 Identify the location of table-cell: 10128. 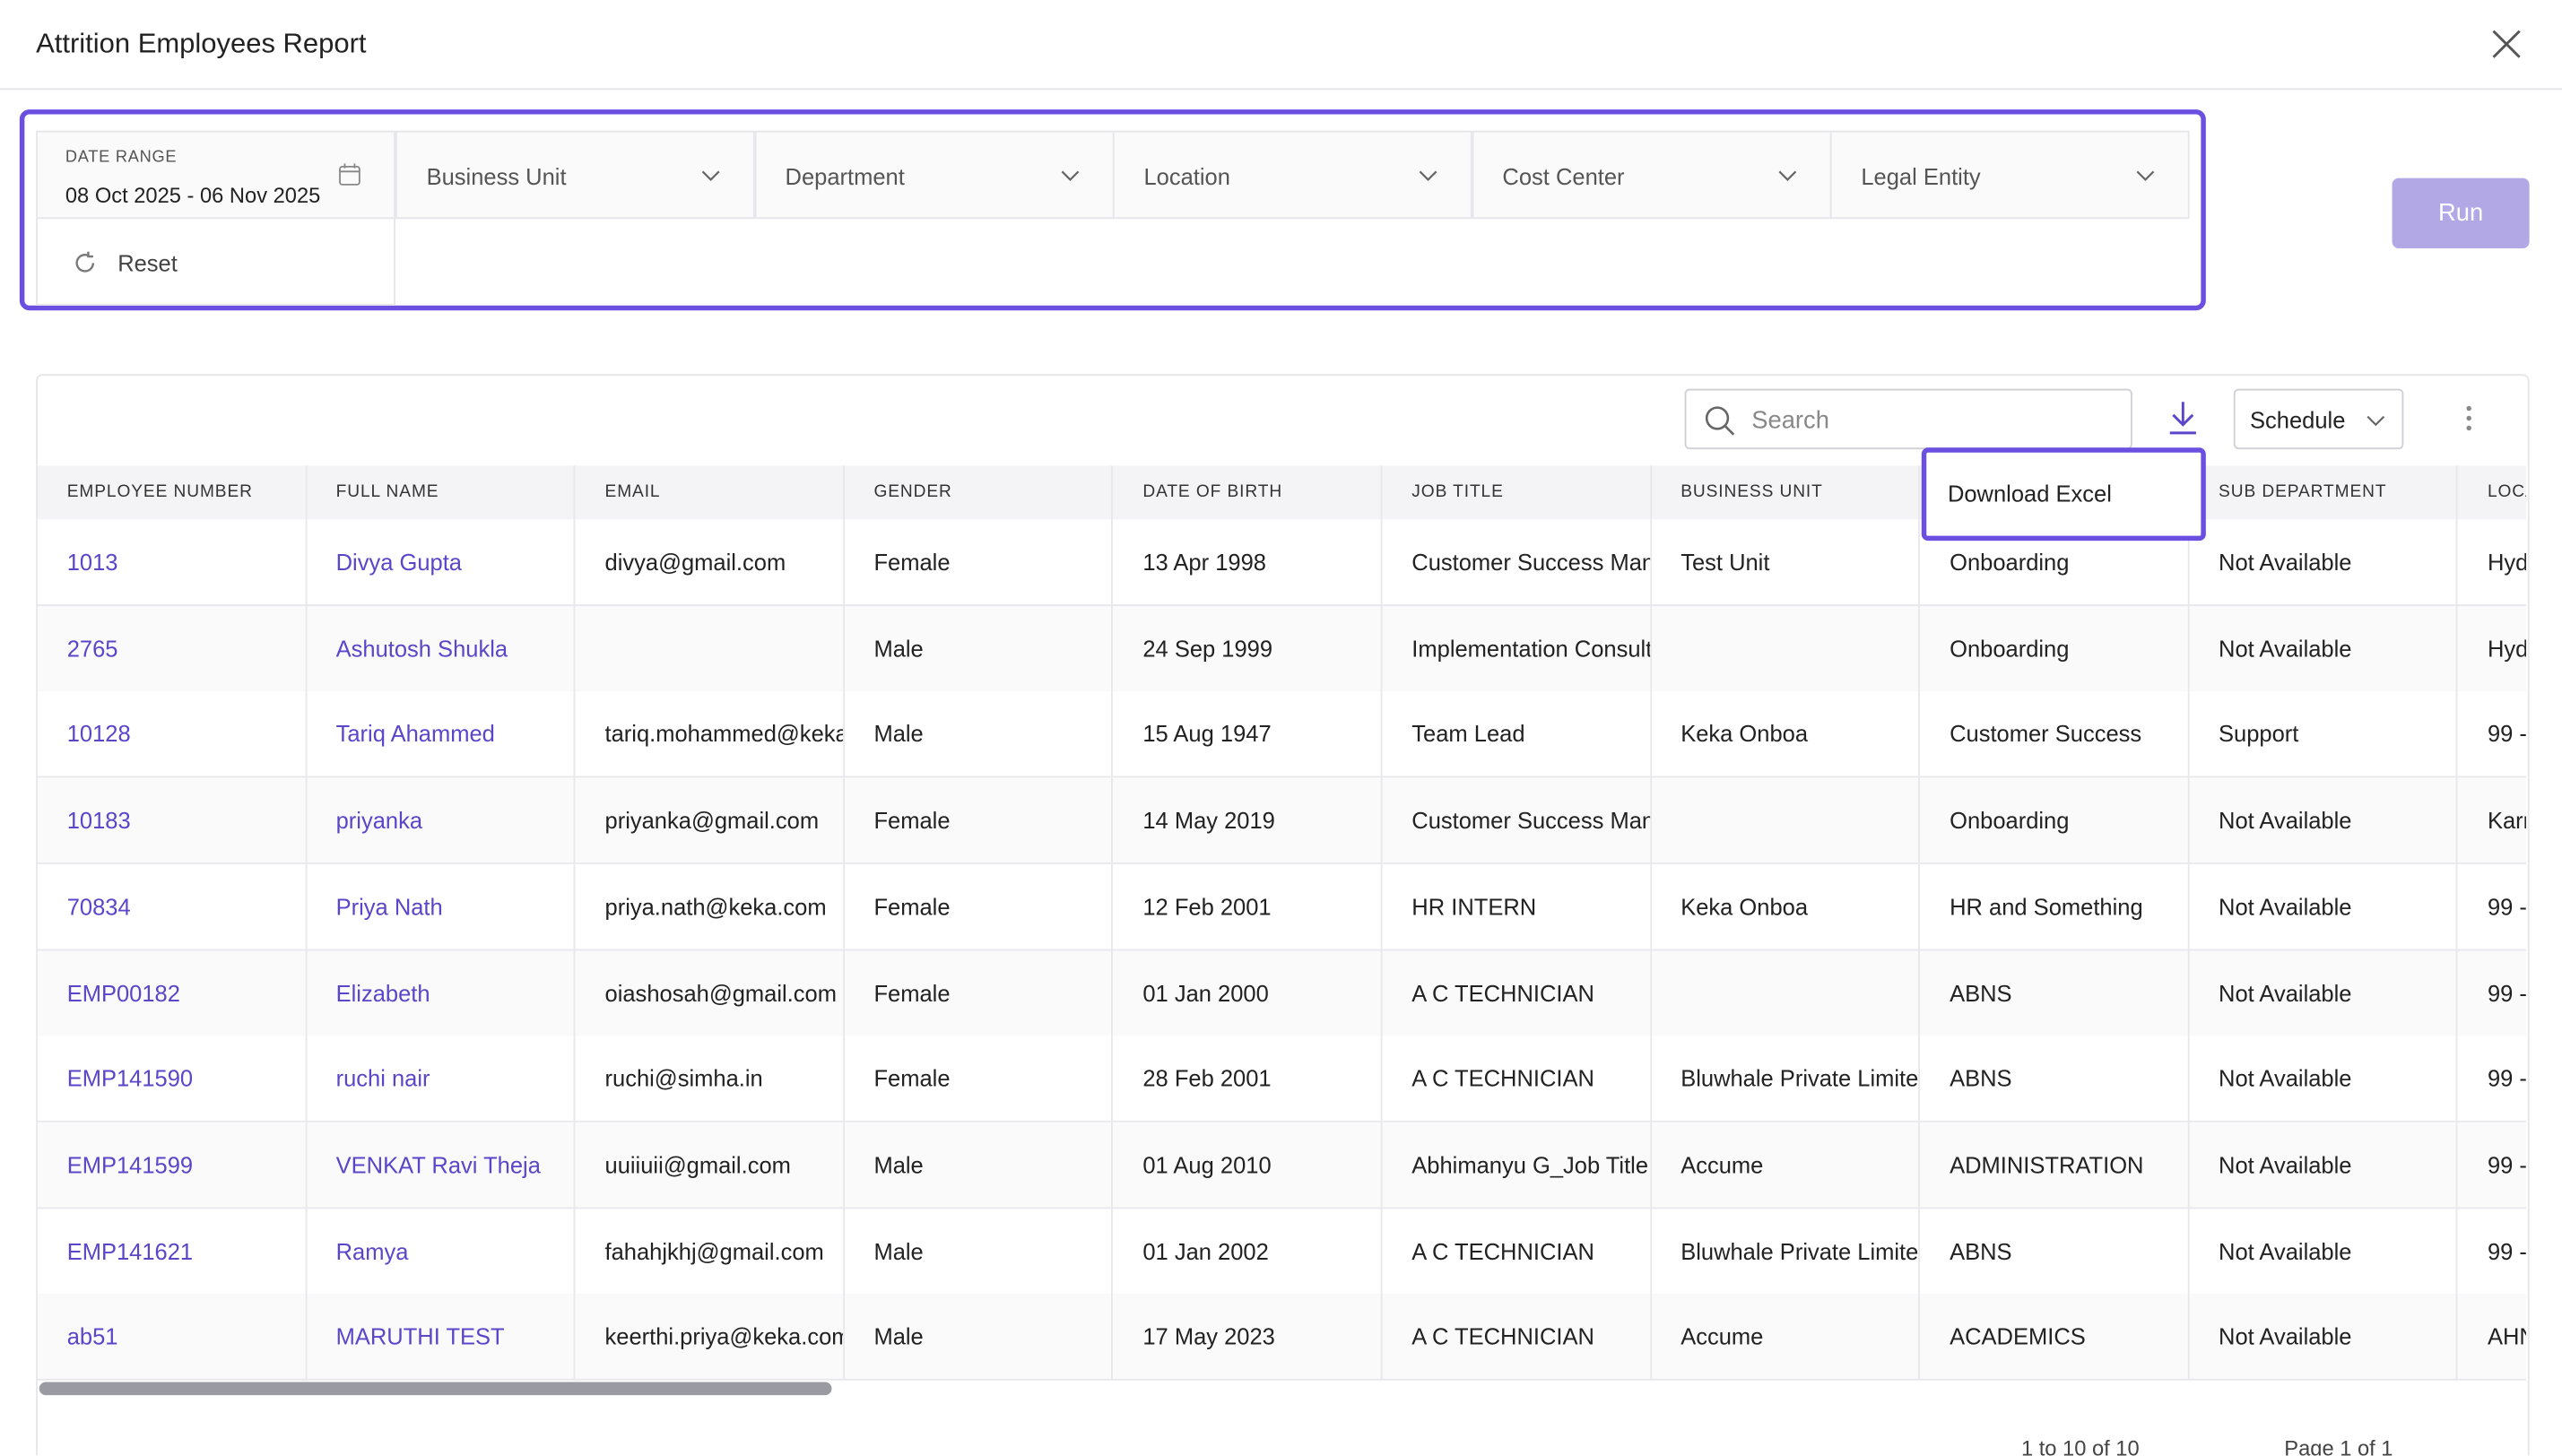
(170, 735).